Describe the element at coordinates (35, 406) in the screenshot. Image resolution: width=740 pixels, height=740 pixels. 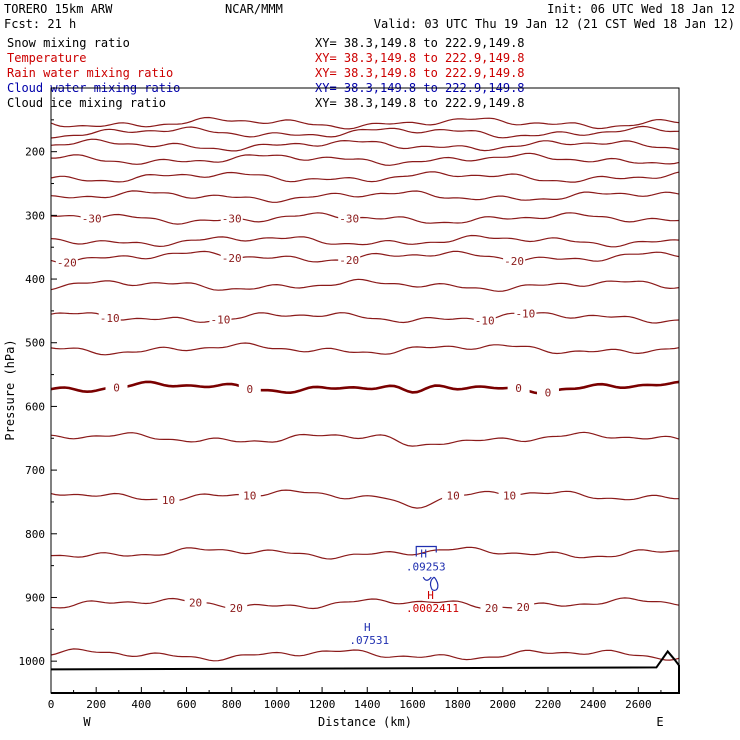
I see `y-tick-label: 600` at that location.